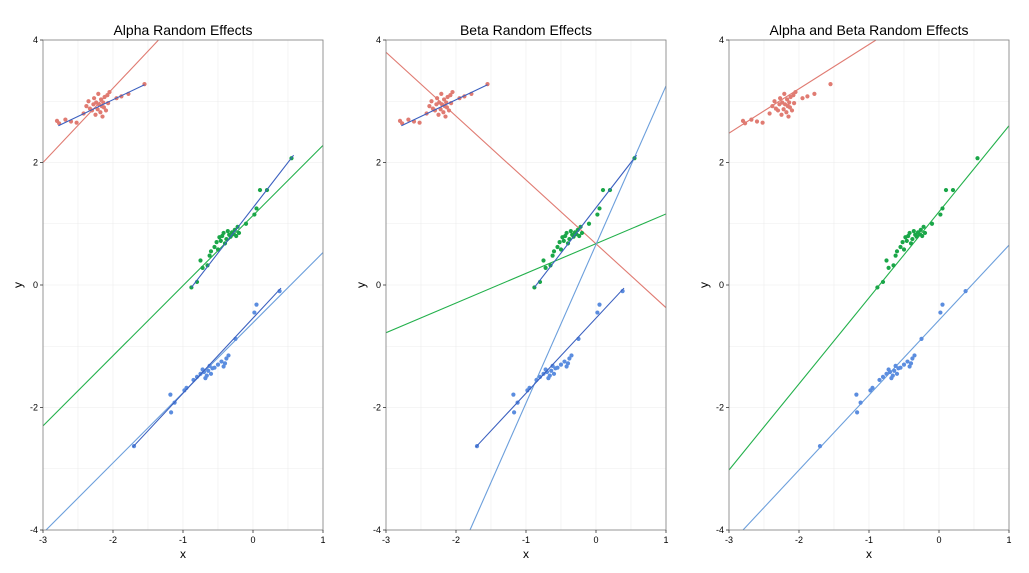  I want to click on y-tick-label: 2, so click(378, 163).